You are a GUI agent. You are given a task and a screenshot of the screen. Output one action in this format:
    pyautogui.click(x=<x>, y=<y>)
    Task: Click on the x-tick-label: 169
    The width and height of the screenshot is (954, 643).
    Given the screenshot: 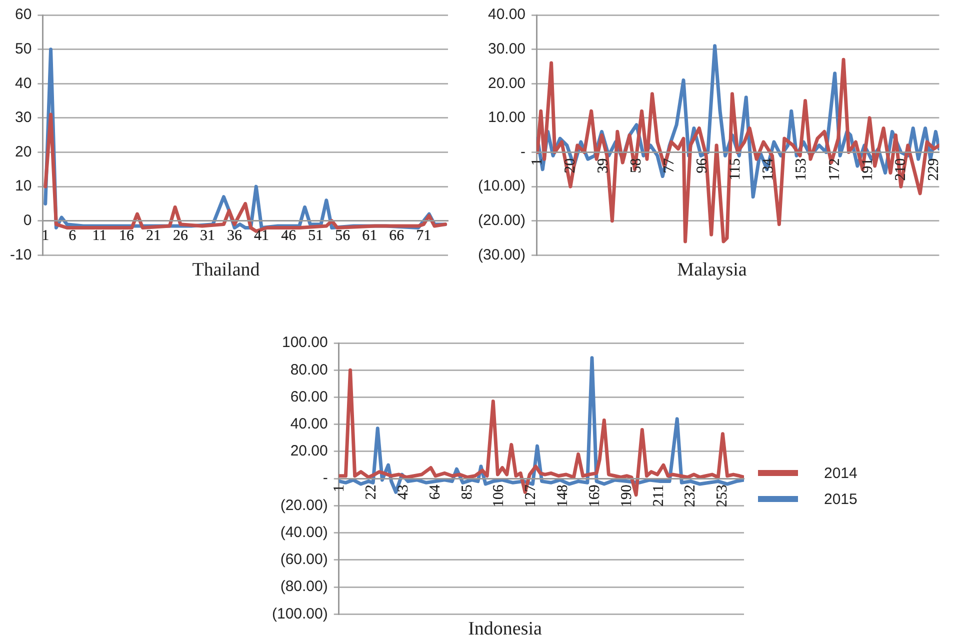 What is the action you would take?
    pyautogui.click(x=594, y=496)
    